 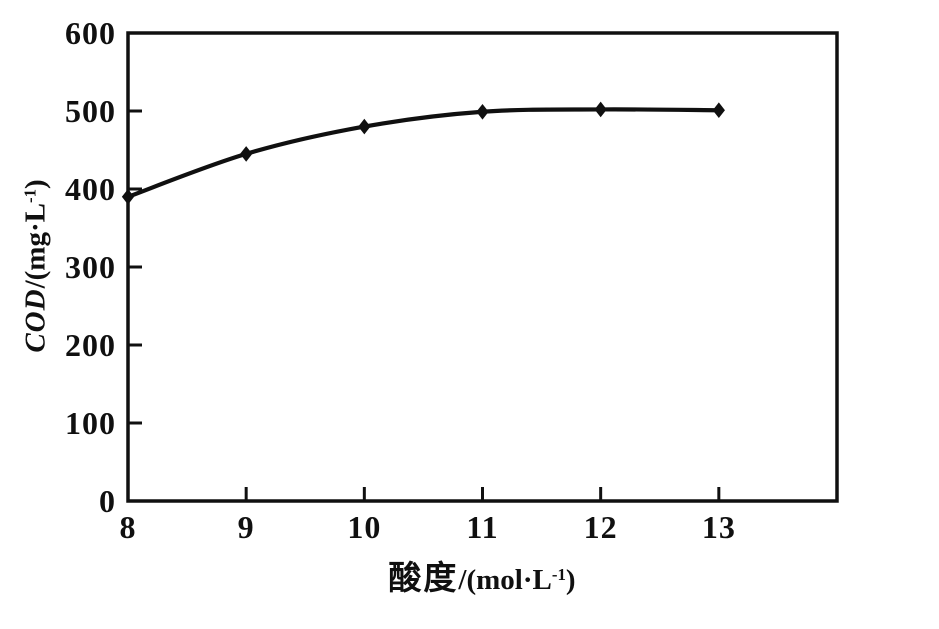 I want to click on x-axis-unit: /(mol·L, so click(x=505, y=580).